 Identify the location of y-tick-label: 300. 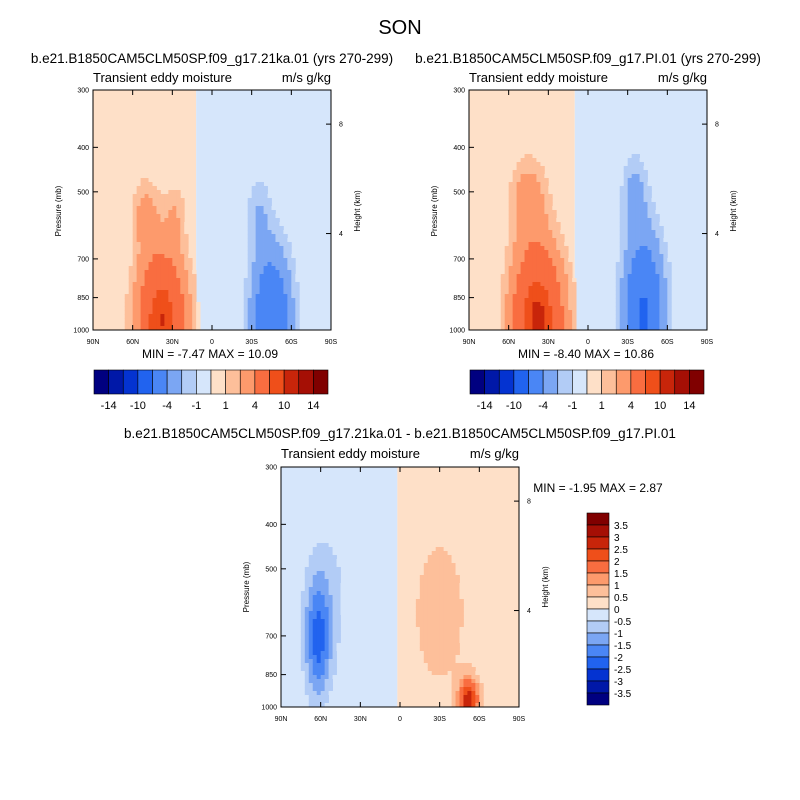
(459, 91).